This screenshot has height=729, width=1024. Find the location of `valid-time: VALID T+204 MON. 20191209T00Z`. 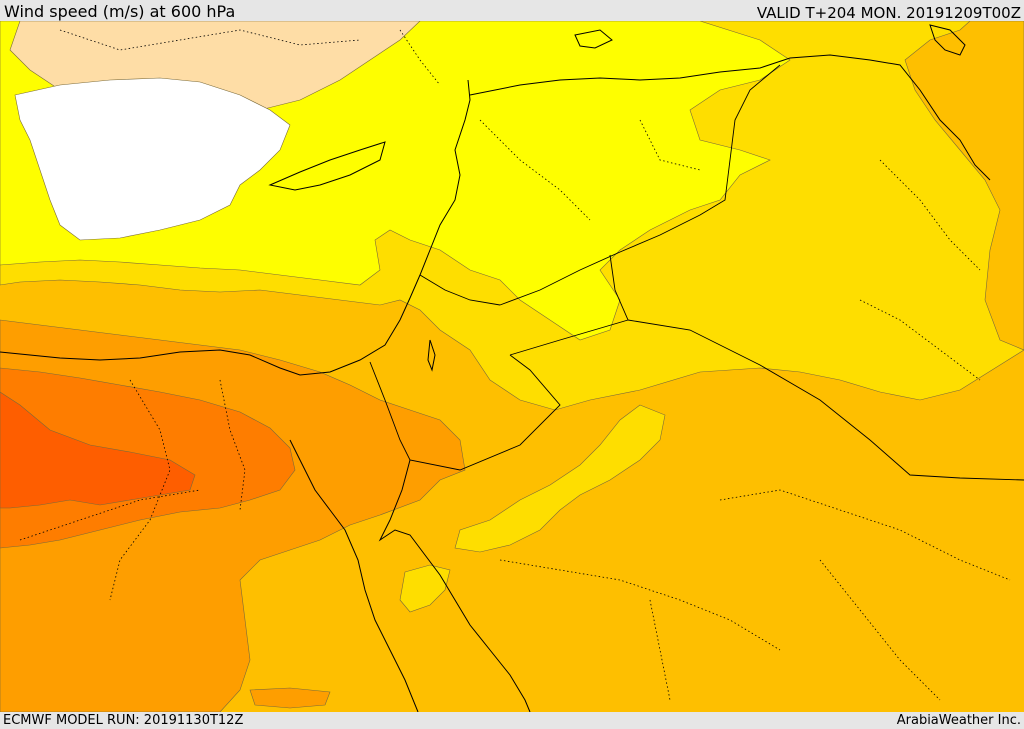

valid-time: VALID T+204 MON. 20191209T00Z is located at coordinates (888, 13).